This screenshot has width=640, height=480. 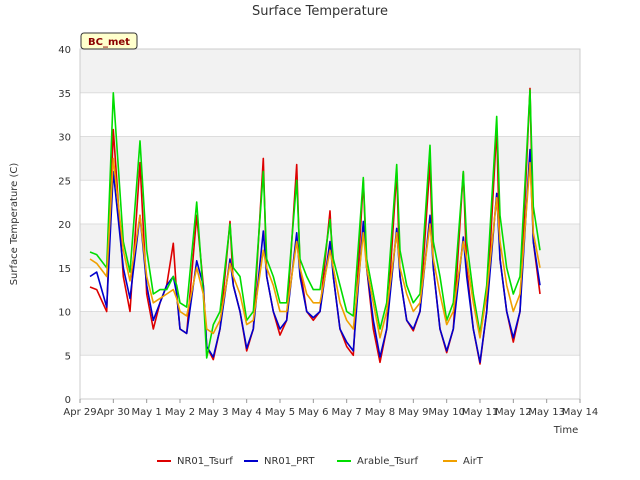 I want to click on x-tick-label: May 6, so click(x=313, y=412).